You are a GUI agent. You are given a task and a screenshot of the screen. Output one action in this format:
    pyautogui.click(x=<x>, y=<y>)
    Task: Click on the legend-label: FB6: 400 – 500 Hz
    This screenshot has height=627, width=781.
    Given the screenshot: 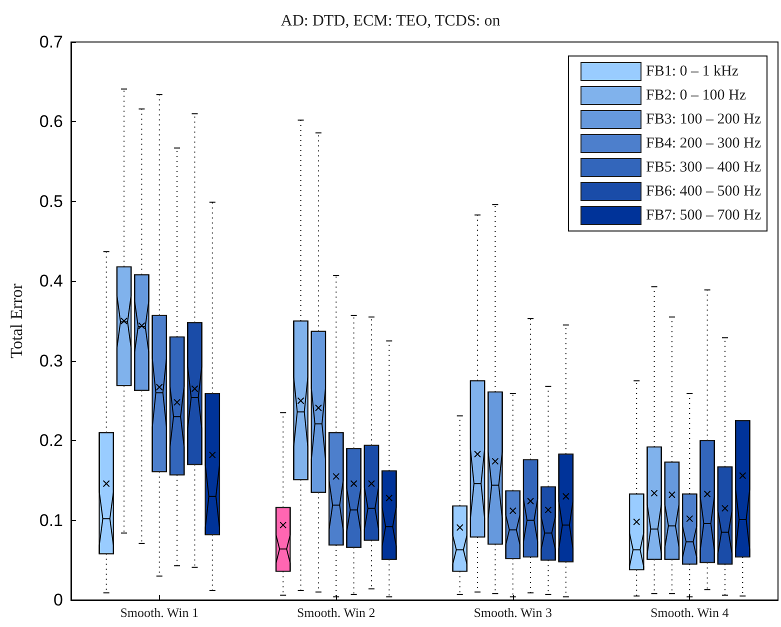 What is the action you would take?
    pyautogui.click(x=704, y=192)
    